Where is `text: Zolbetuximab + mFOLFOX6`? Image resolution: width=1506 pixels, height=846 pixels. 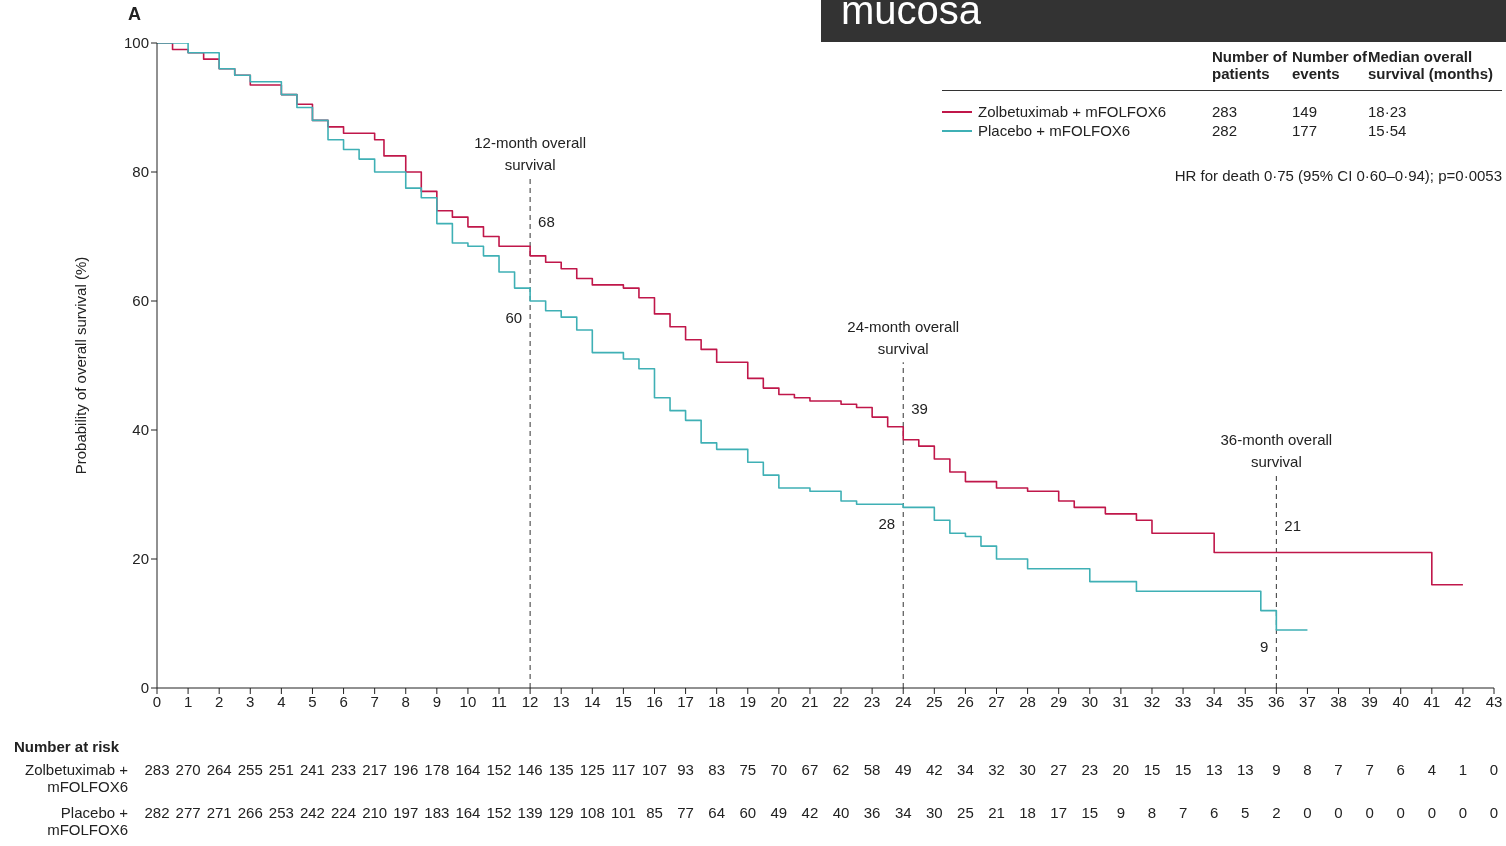 text: Zolbetuximab + mFOLFOX6 is located at coordinates (76, 778).